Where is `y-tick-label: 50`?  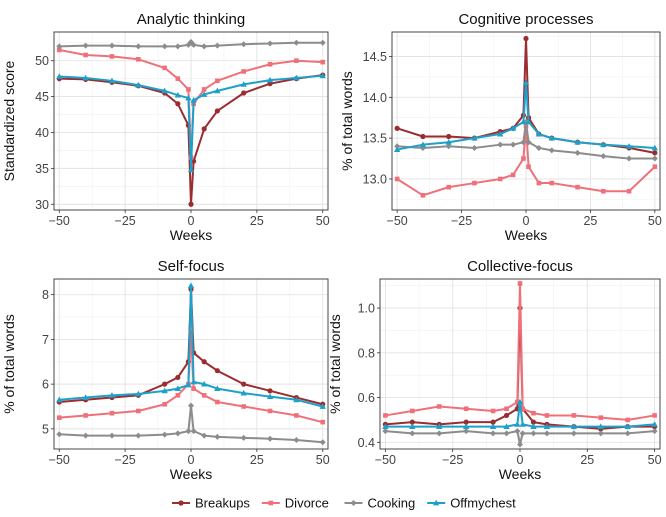
y-tick-label: 50 is located at coordinates (42, 61).